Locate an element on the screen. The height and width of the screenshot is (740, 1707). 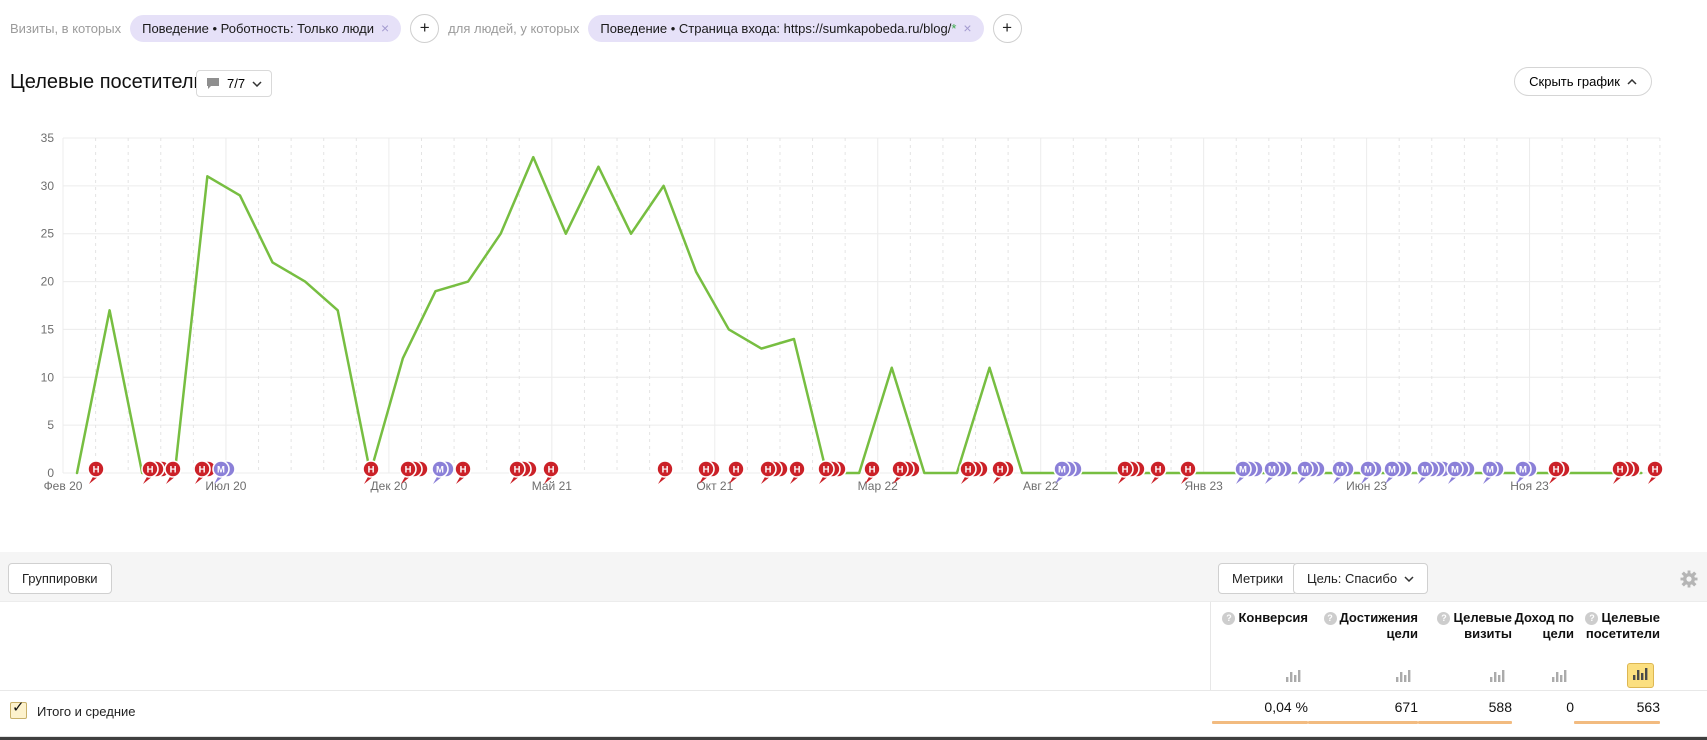
groupings-button: Группировки is located at coordinates (60, 578).